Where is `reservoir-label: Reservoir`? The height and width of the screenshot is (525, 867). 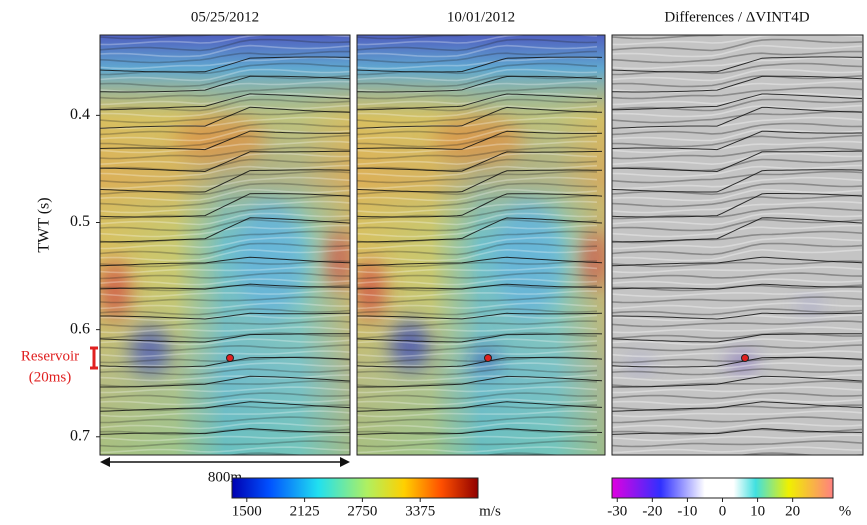
reservoir-label: Reservoir is located at coordinates (50, 356).